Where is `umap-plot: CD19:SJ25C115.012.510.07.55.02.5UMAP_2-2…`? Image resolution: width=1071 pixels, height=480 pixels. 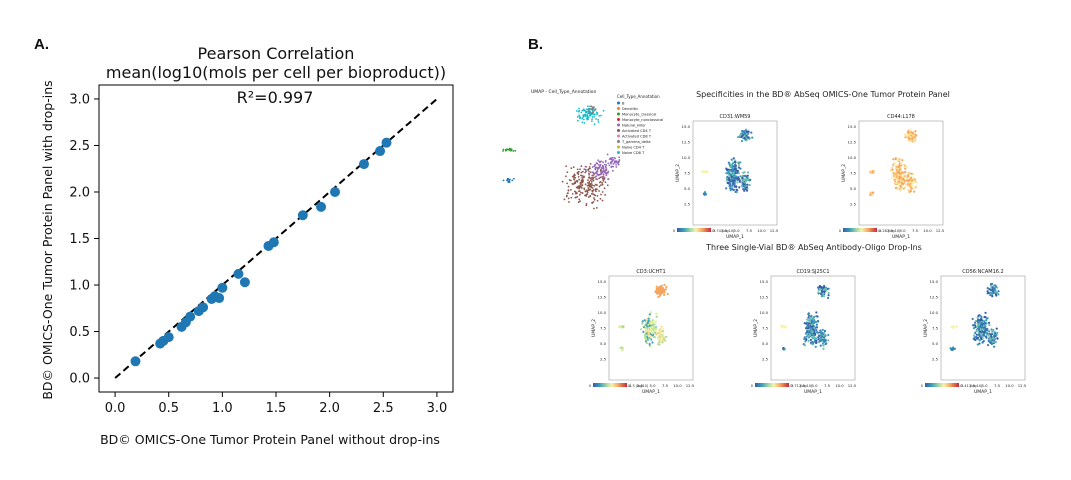
umap-plot: CD19:SJ25C115.012.510.07.55.02.5UMAP_2-2… is located at coordinates (804, 332).